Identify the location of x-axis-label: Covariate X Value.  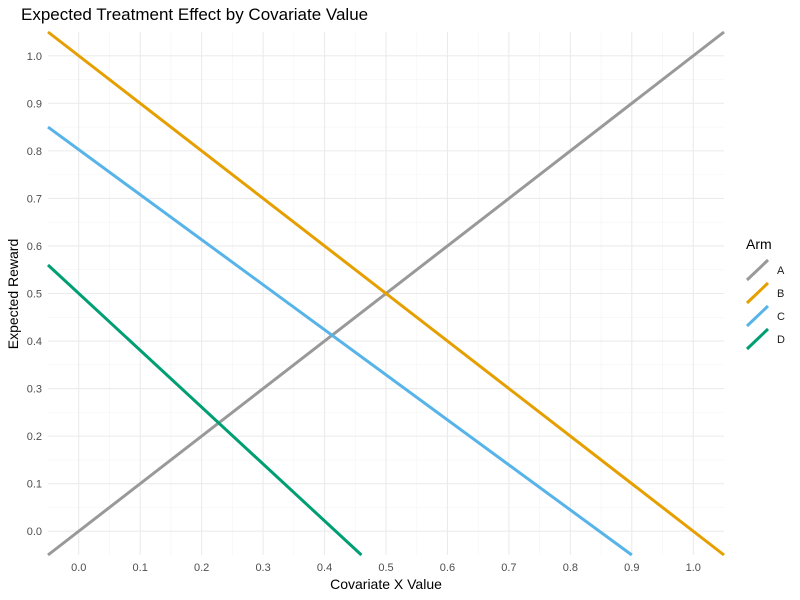
(386, 584).